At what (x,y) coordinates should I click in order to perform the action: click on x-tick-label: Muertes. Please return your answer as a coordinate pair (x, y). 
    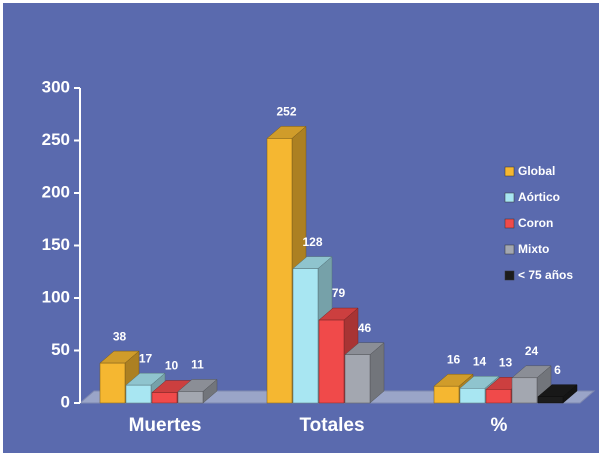
    Looking at the image, I should click on (165, 425).